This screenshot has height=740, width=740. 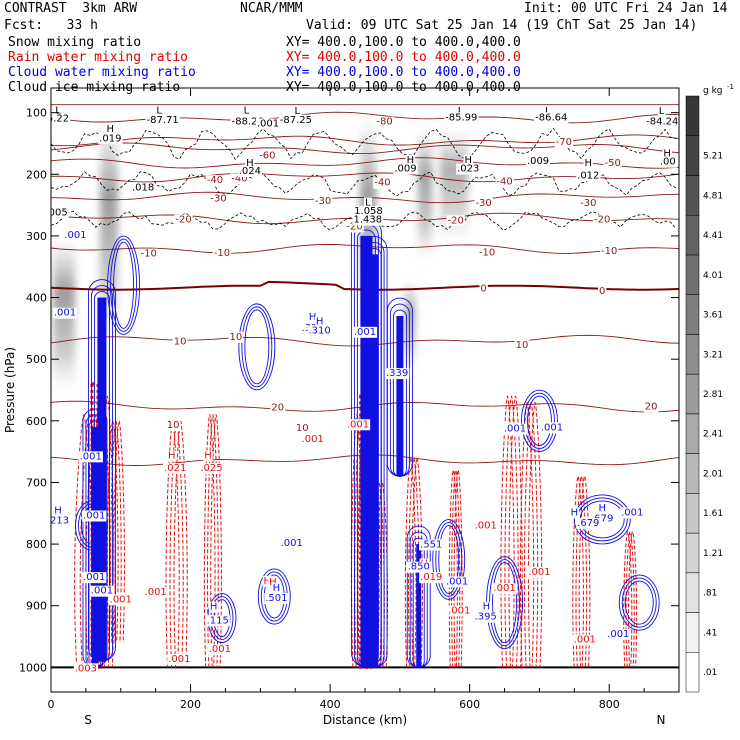 What do you see at coordinates (354, 226) in the screenshot?
I see `isotherm-label: -20` at bounding box center [354, 226].